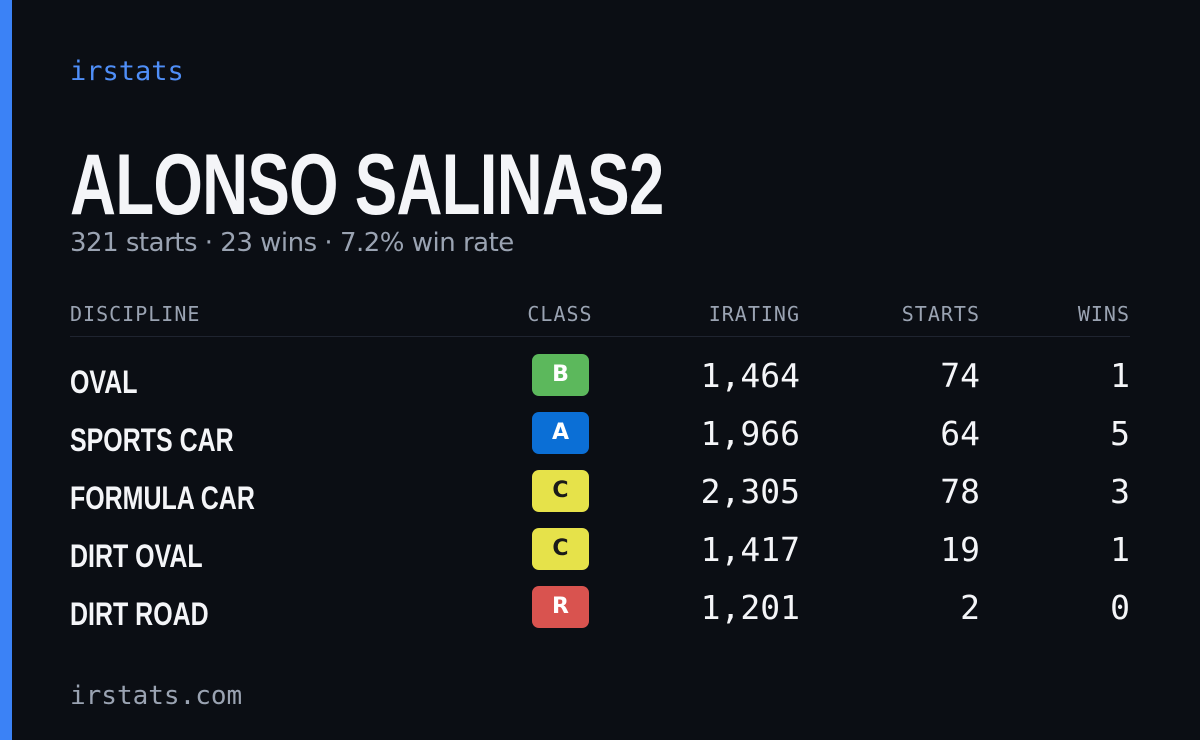 The image size is (1200, 740). I want to click on column-header: IRATING, so click(754, 314).